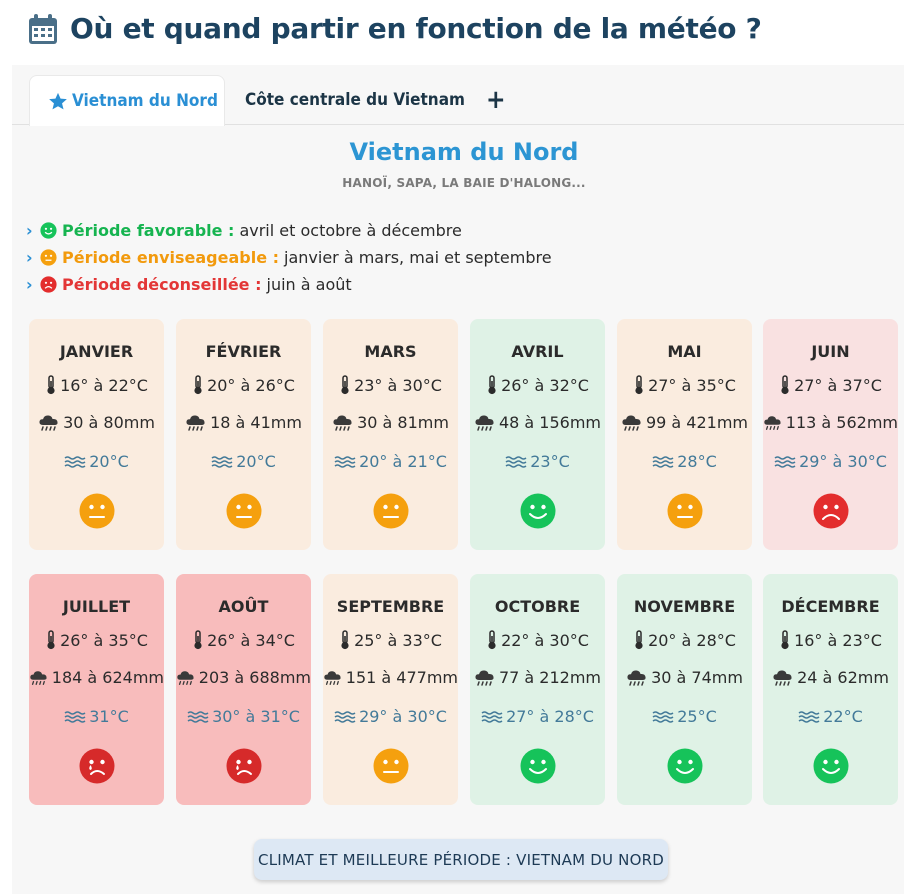 The height and width of the screenshot is (894, 904). I want to click on temperature-row: 25° à 33°C, so click(390, 640).